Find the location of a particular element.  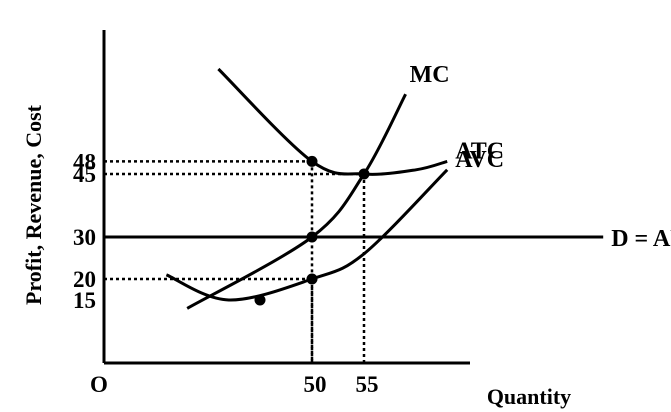

y-tick-label: 48 is located at coordinates (84, 161).